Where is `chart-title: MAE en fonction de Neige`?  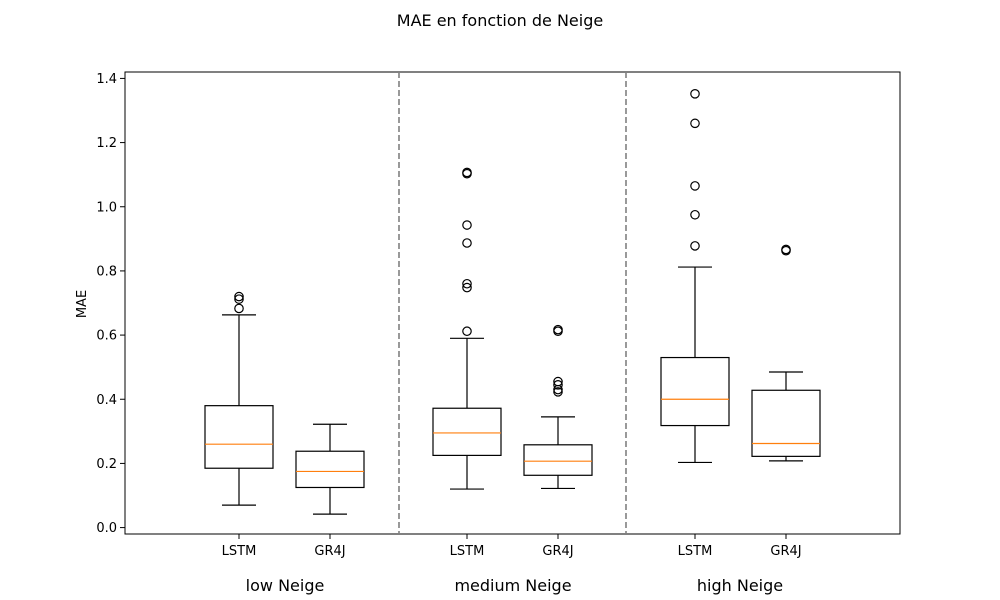
chart-title: MAE en fonction de Neige is located at coordinates (500, 20).